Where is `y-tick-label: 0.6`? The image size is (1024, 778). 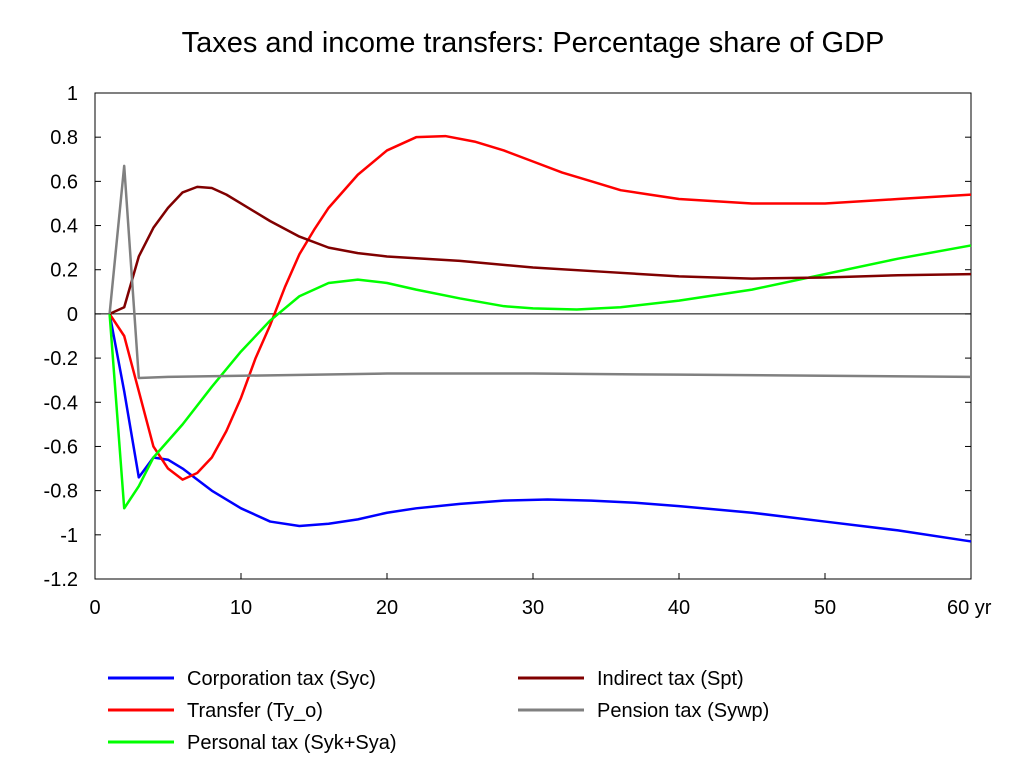 y-tick-label: 0.6 is located at coordinates (64, 182).